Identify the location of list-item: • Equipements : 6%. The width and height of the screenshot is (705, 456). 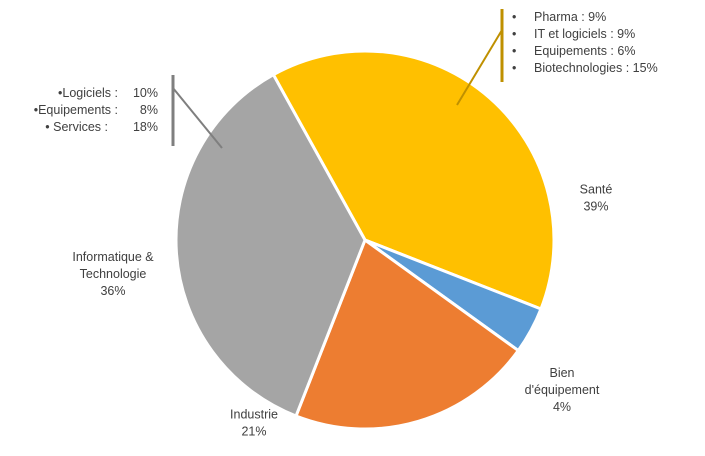
(585, 51).